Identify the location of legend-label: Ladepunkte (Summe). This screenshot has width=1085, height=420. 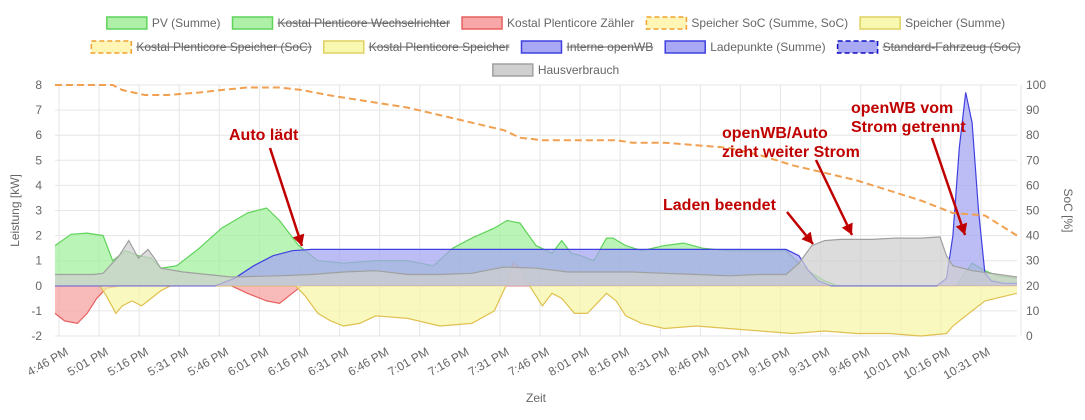
(767, 47).